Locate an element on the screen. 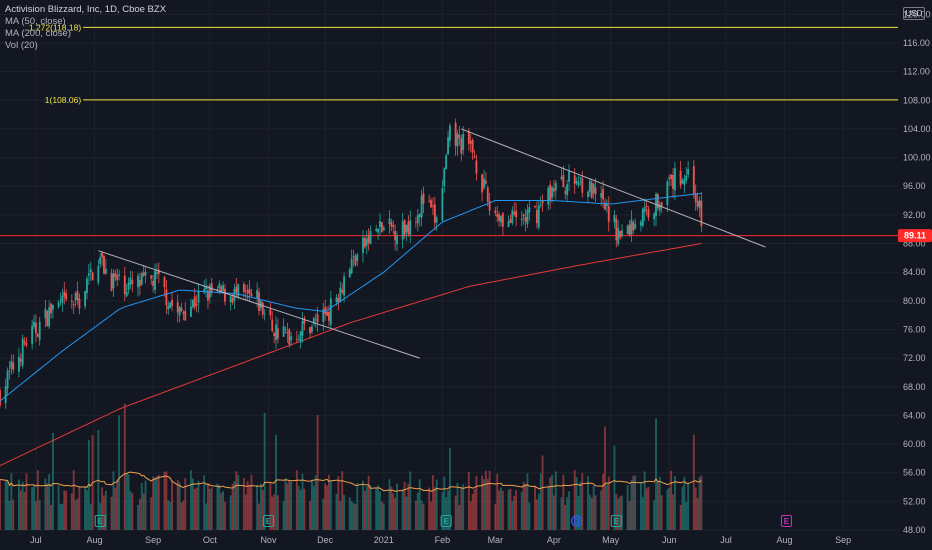 The height and width of the screenshot is (550, 932). price-tick-label: 48.00 is located at coordinates (914, 530).